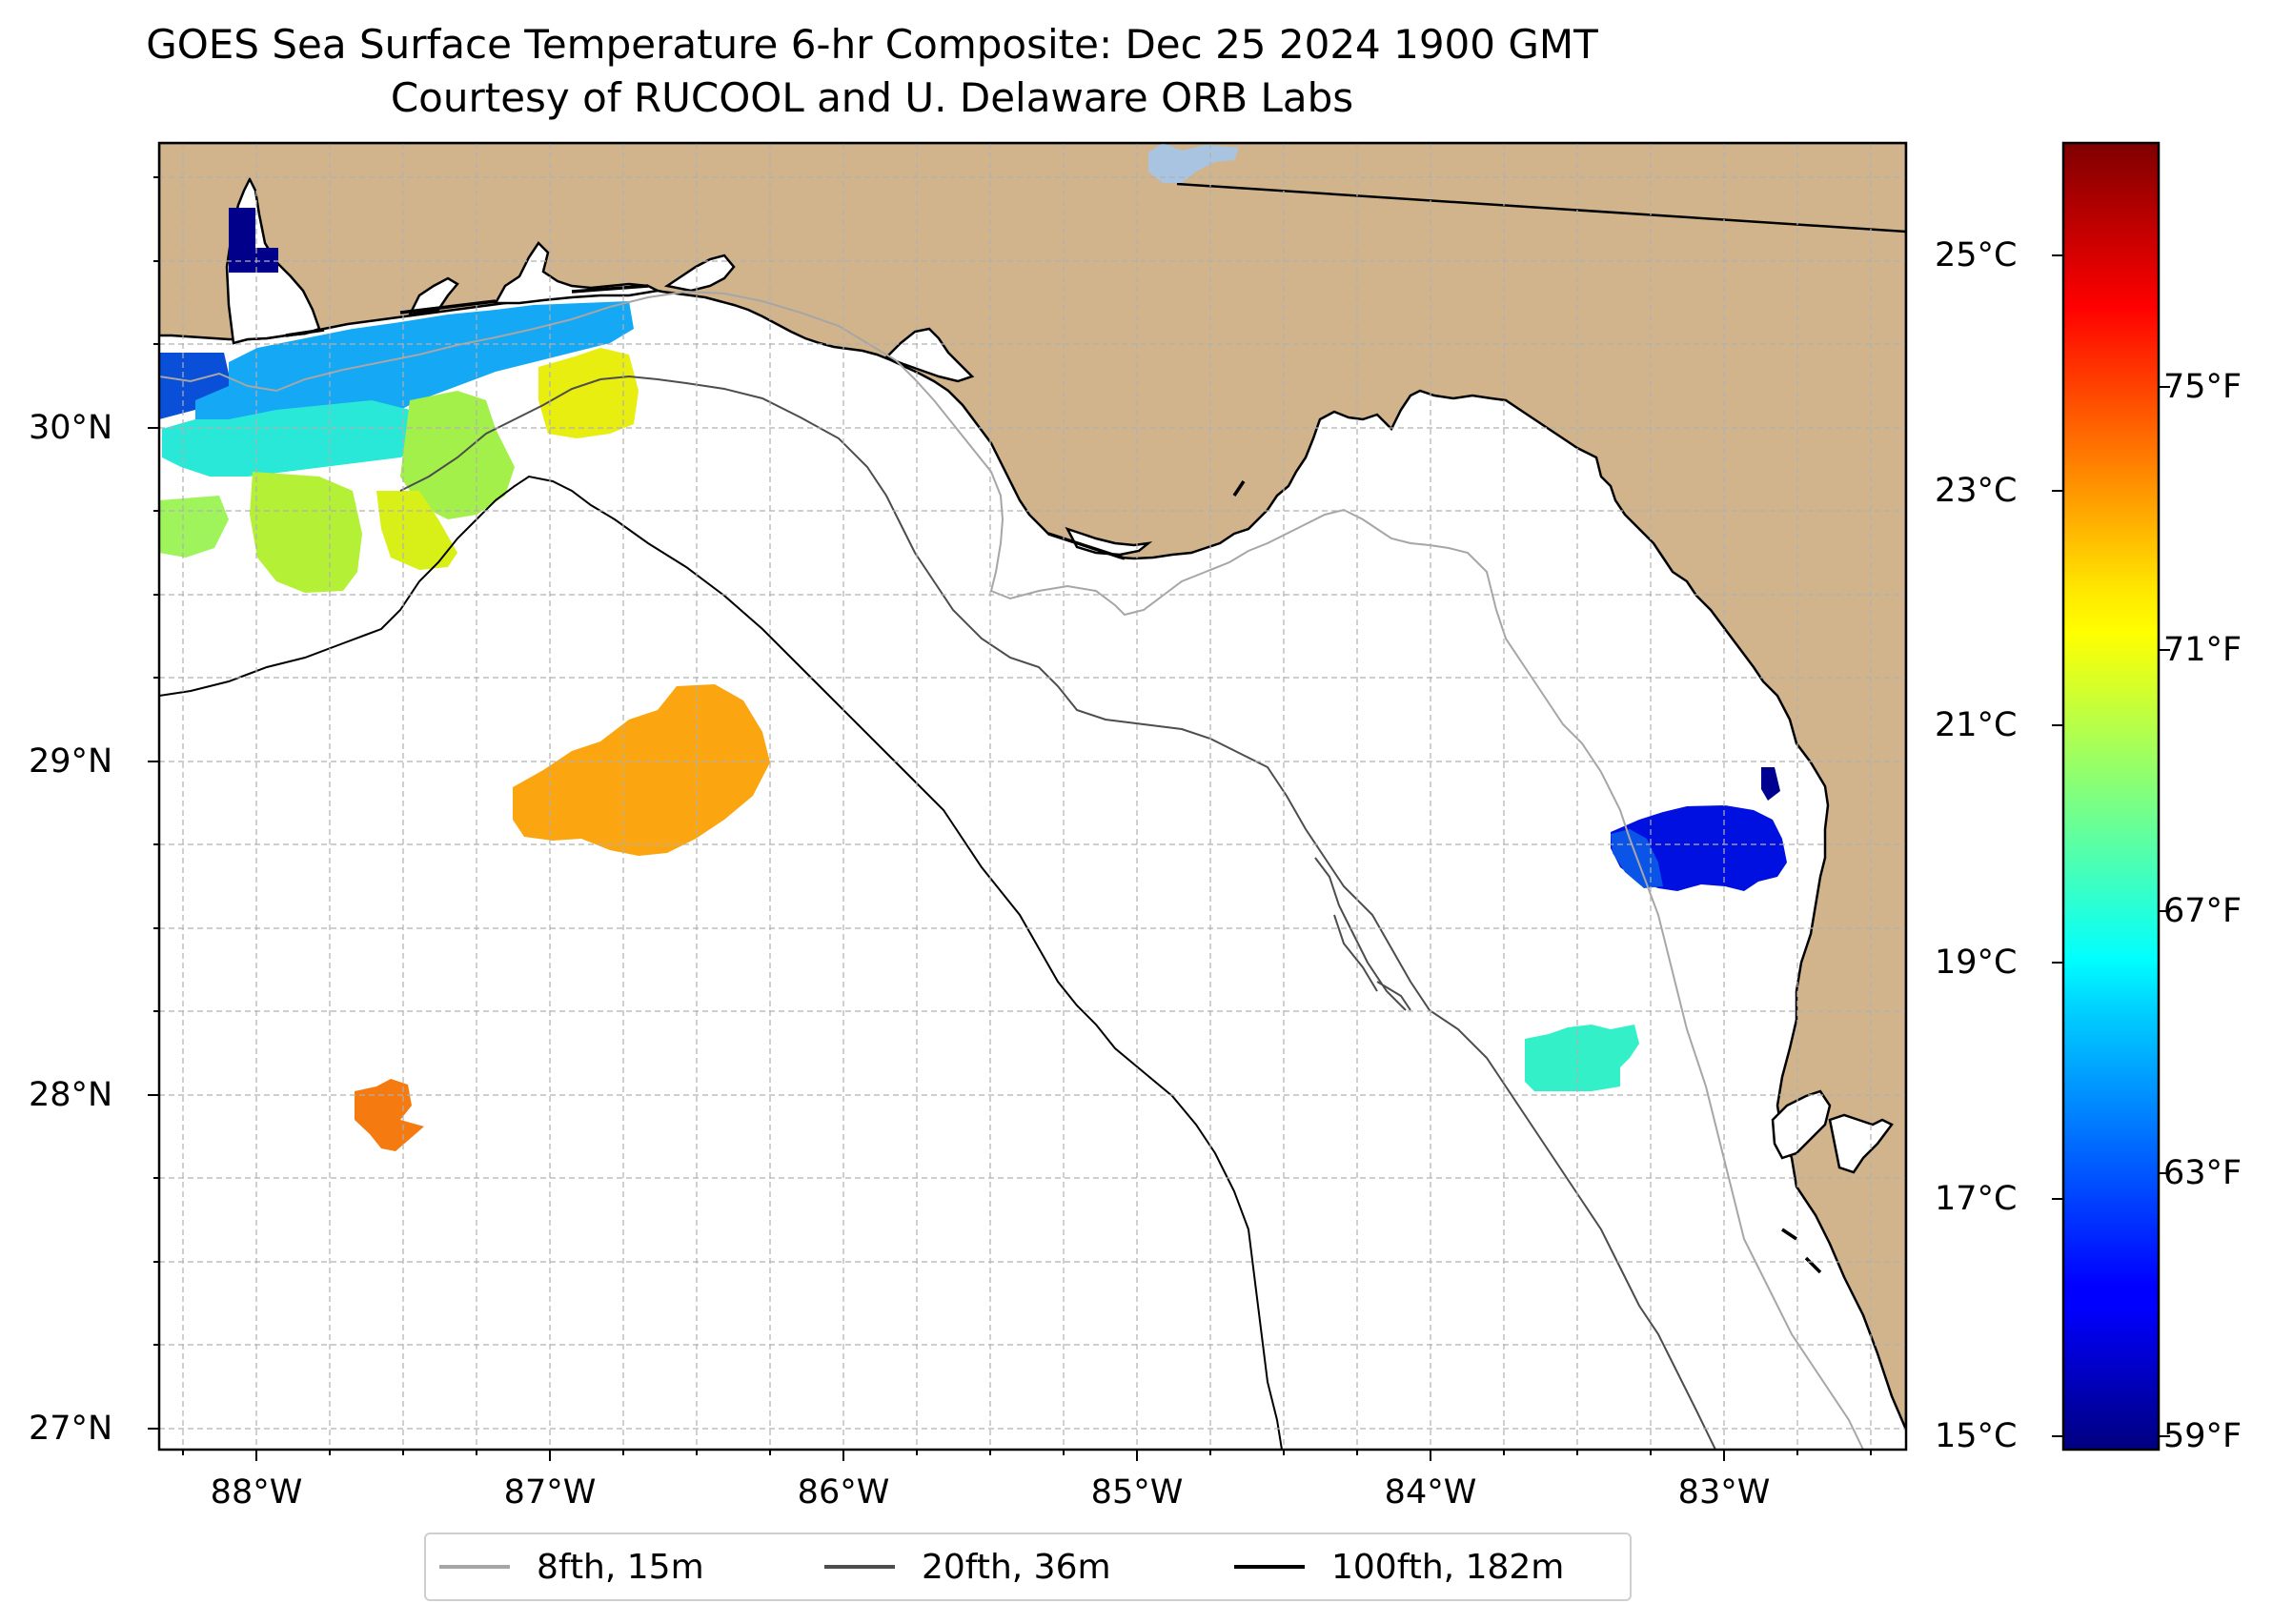  I want to click on lon-tick-label: 87°W, so click(550, 1492).